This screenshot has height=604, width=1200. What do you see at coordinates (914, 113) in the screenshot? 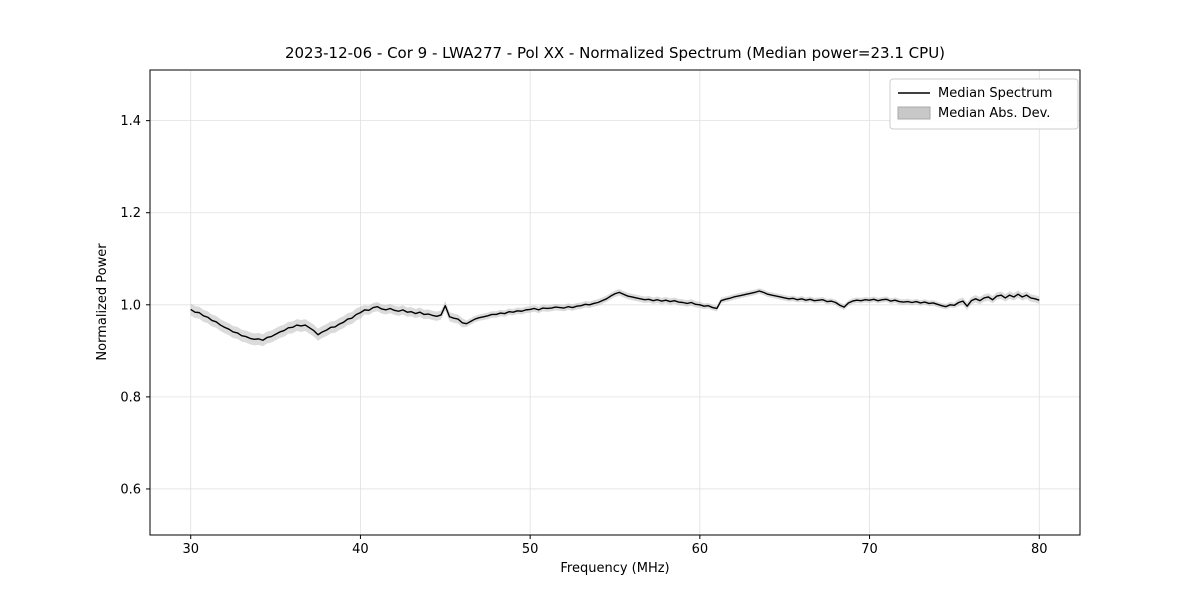
I see `legend-patch-sample` at bounding box center [914, 113].